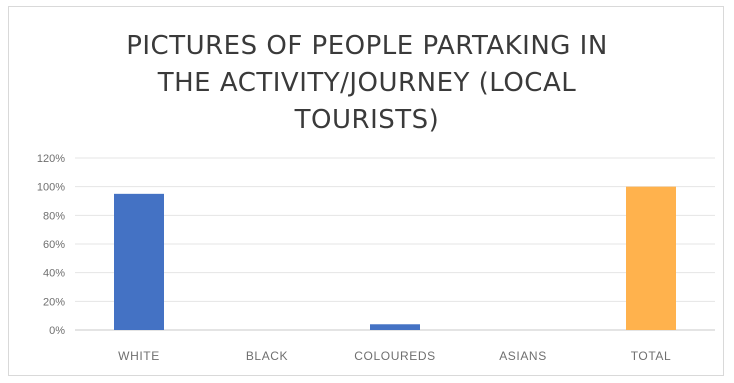 The height and width of the screenshot is (383, 734). I want to click on y-tick-label: 120%, so click(51, 159).